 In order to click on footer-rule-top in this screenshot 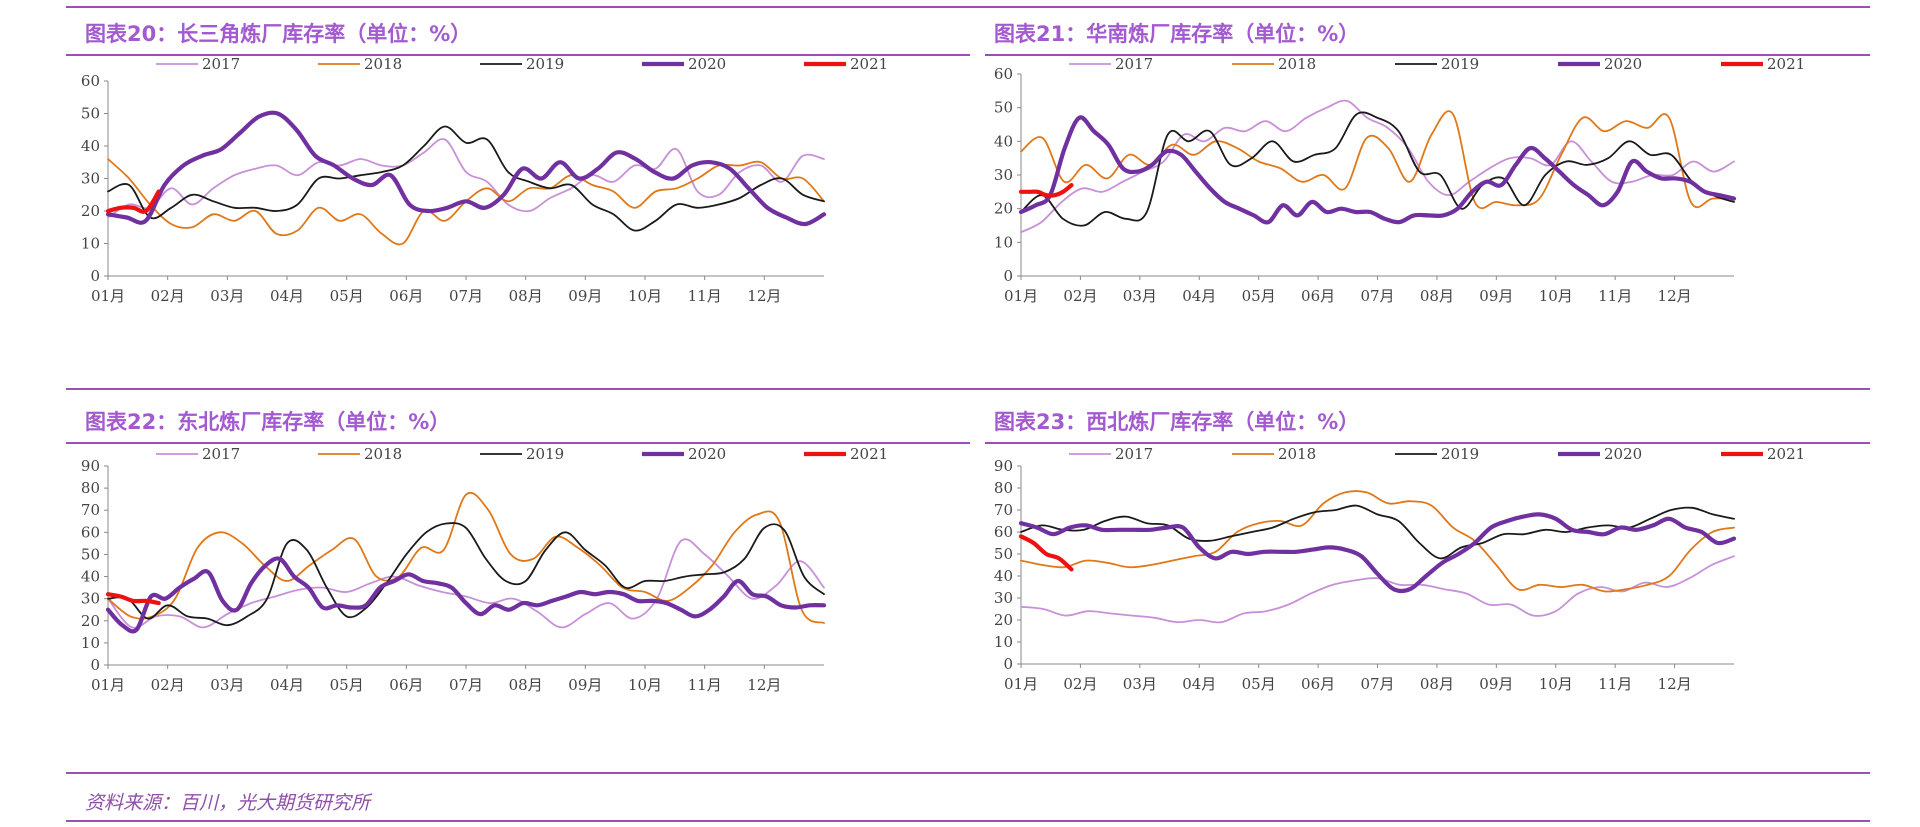, I will do `click(968, 773)`.